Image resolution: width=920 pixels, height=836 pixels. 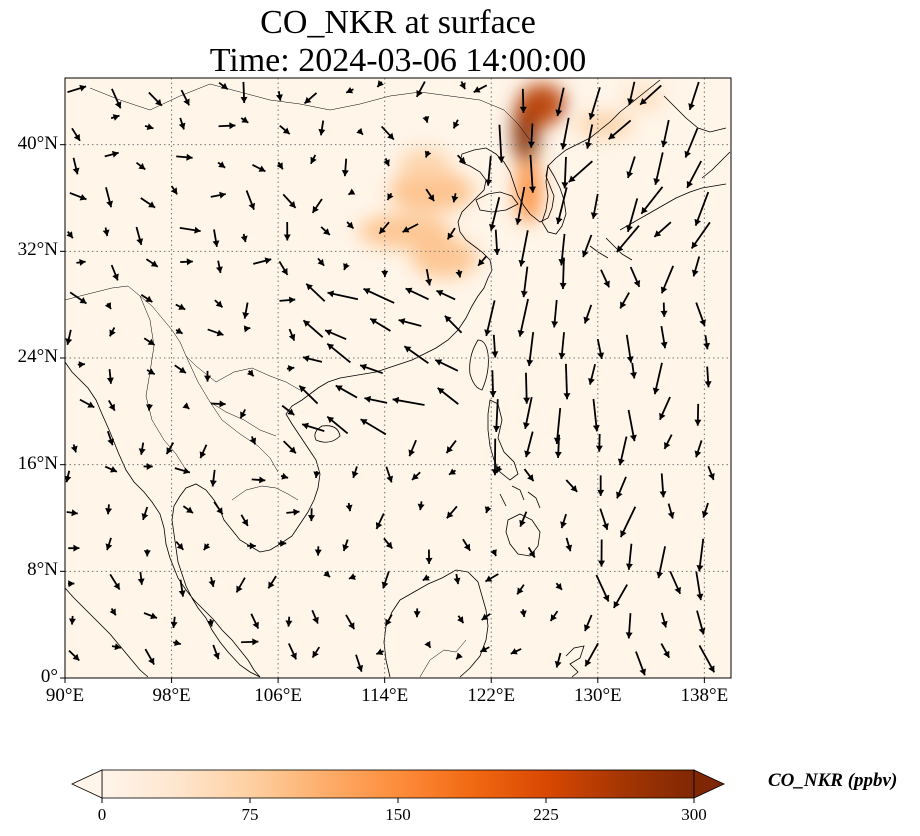 What do you see at coordinates (37, 143) in the screenshot?
I see `y-tick-label: 40°N` at bounding box center [37, 143].